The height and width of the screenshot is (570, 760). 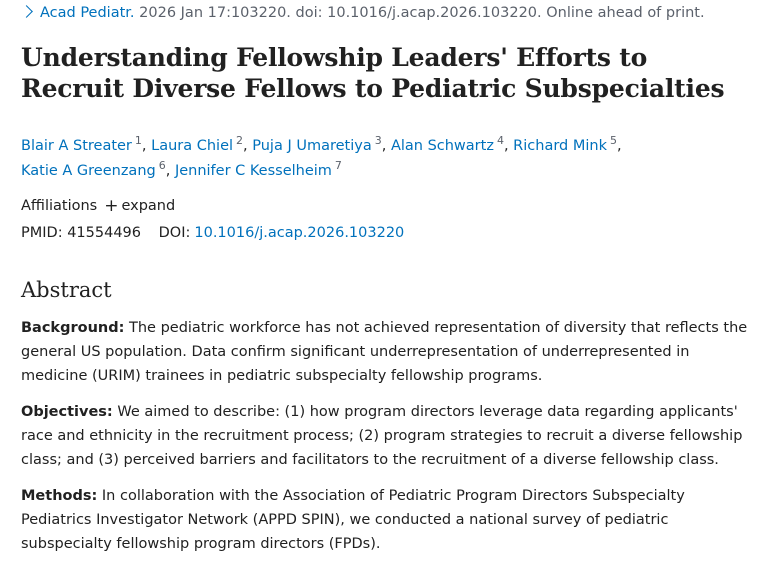 What do you see at coordinates (66, 290) in the screenshot?
I see `abstract-heading: Abstract` at bounding box center [66, 290].